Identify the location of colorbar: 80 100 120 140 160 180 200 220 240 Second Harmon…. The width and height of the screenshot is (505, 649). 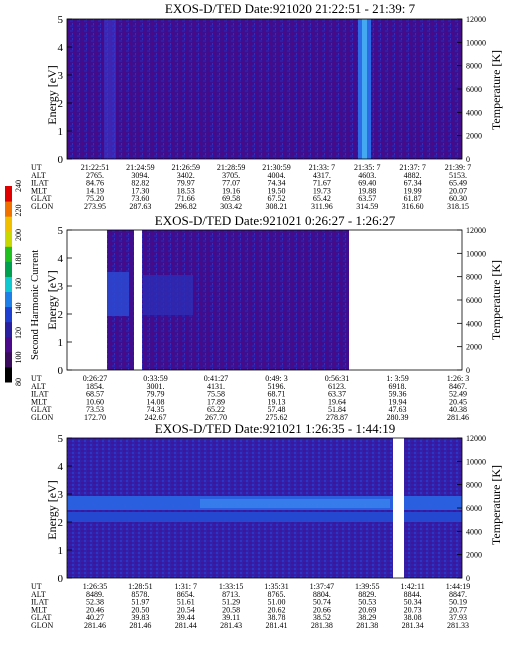
(23, 283).